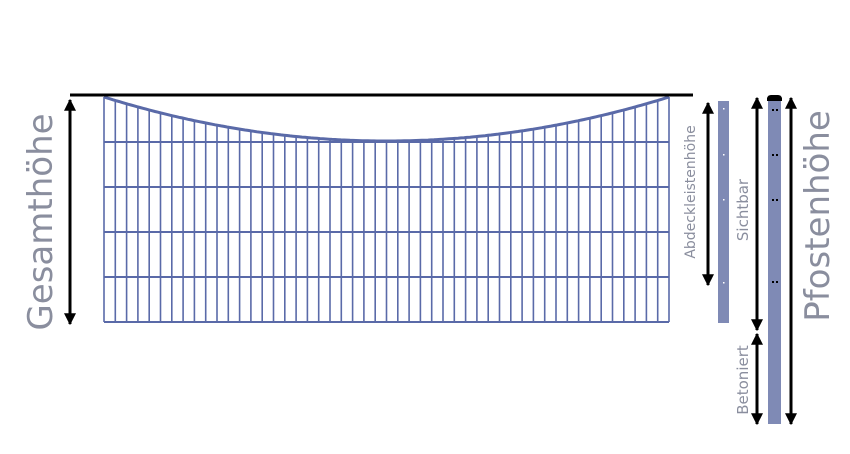 The height and width of the screenshot is (454, 850). I want to click on post-cap, so click(774, 98).